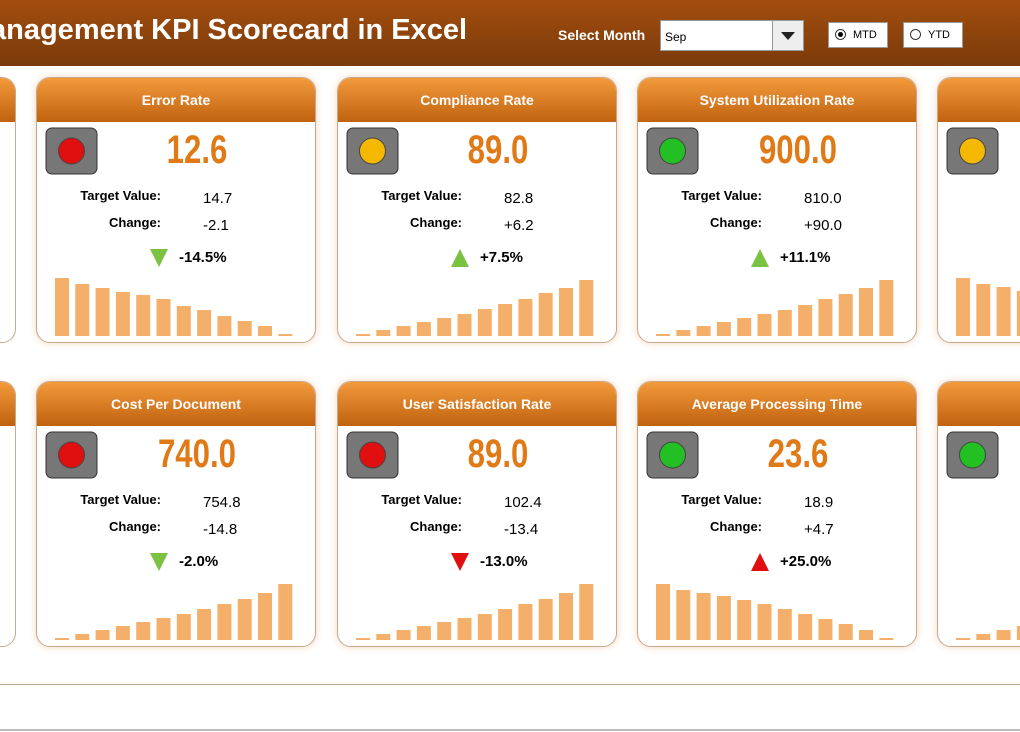 The height and width of the screenshot is (732, 1020). Describe the element at coordinates (787, 35) in the screenshot. I see `dropdown-button` at that location.